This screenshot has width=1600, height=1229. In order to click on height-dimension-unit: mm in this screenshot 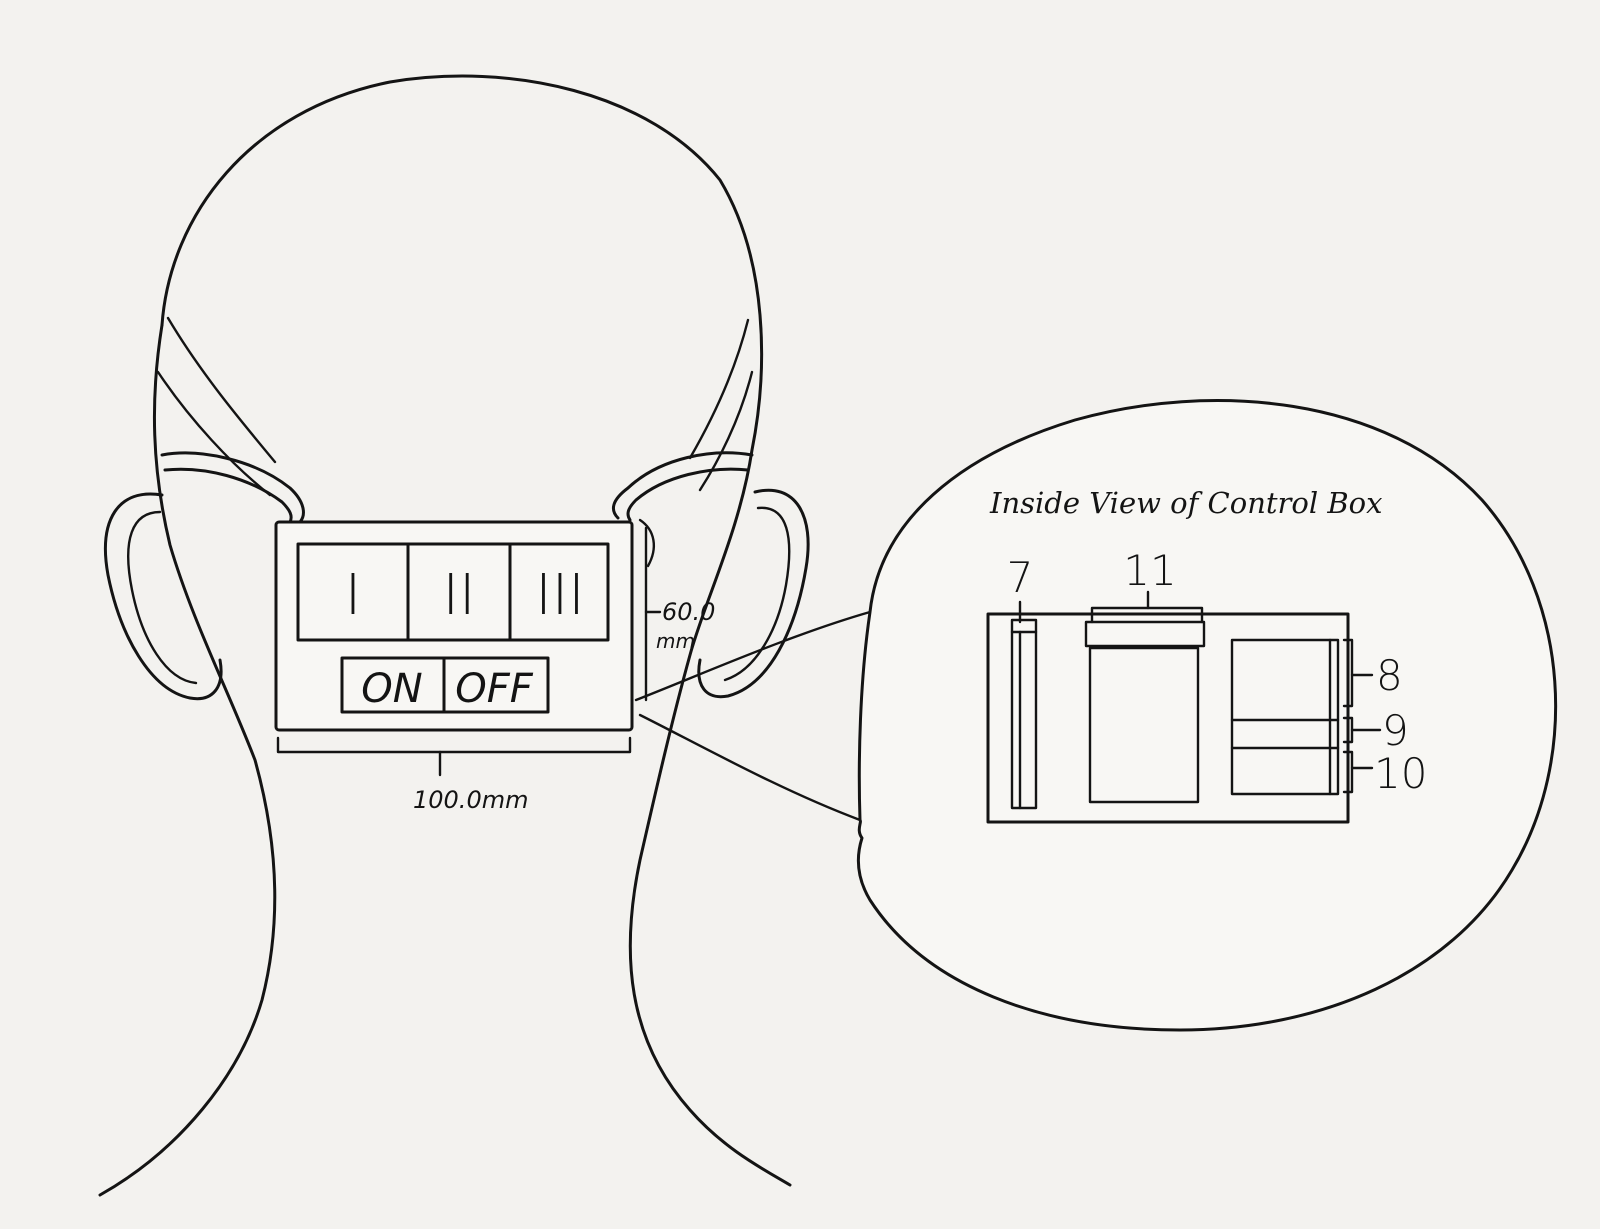, I will do `click(675, 641)`.